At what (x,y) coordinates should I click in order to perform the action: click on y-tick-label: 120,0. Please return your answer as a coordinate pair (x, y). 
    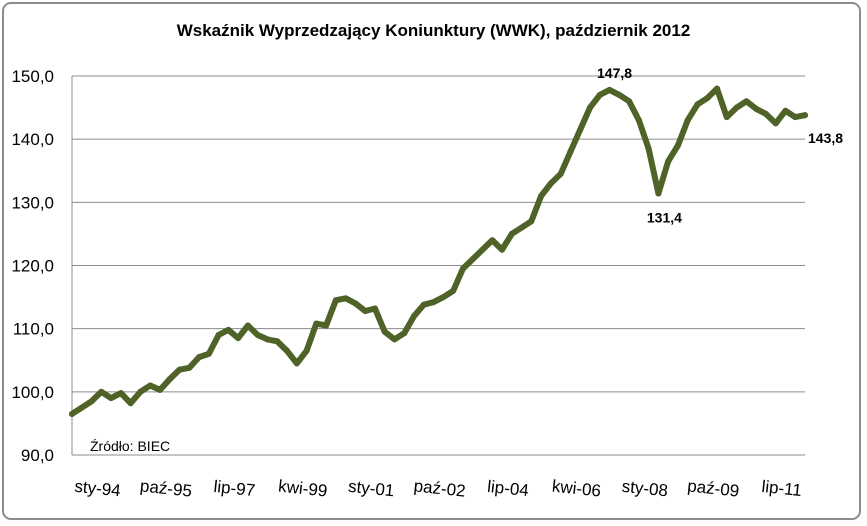
    Looking at the image, I should click on (32, 266).